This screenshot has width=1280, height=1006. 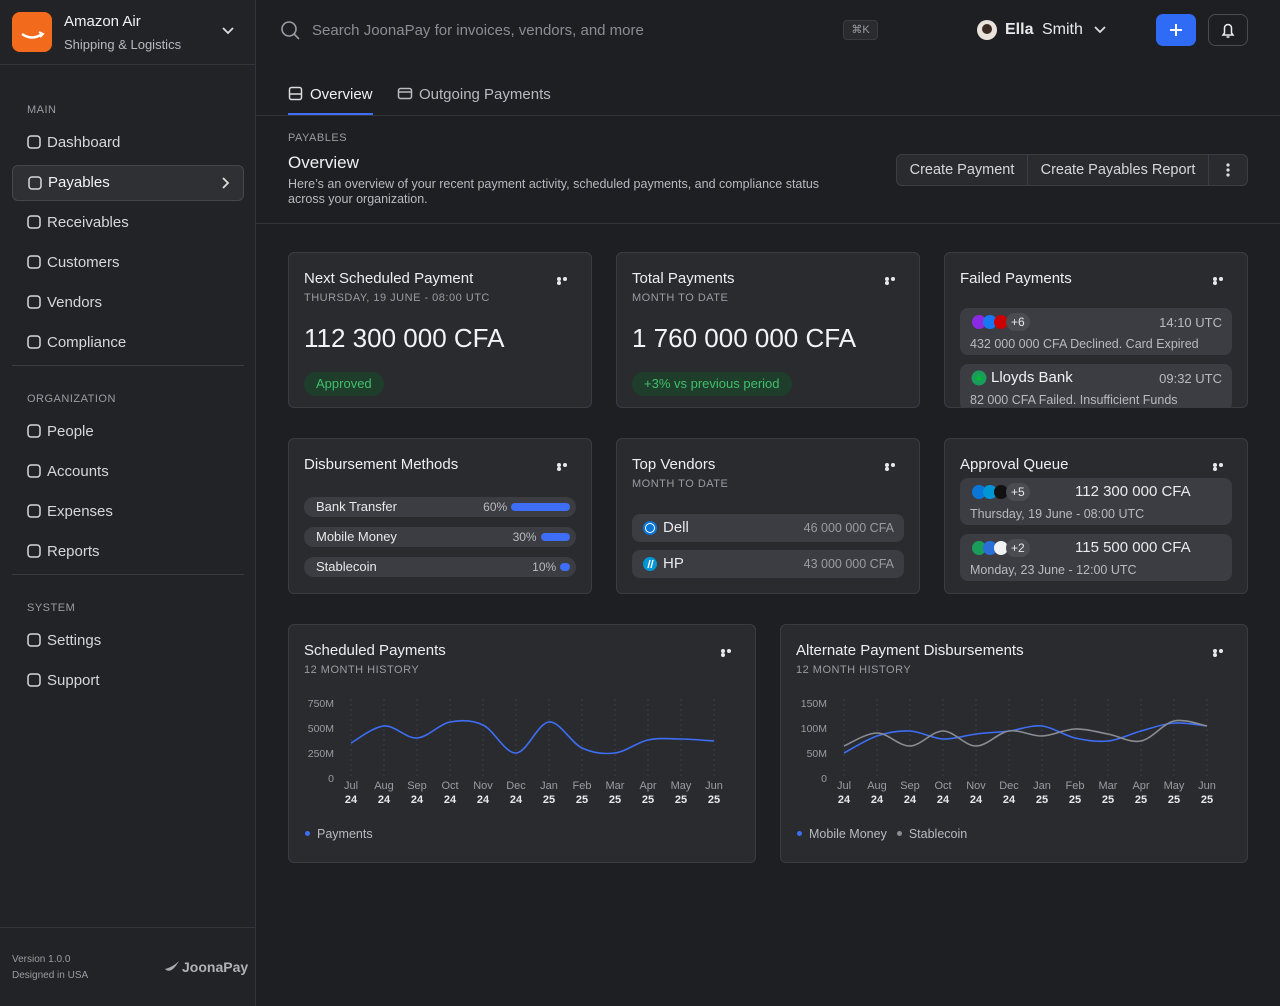 I want to click on vendor-row: Dell 46 000 000 CFA, so click(x=768, y=528).